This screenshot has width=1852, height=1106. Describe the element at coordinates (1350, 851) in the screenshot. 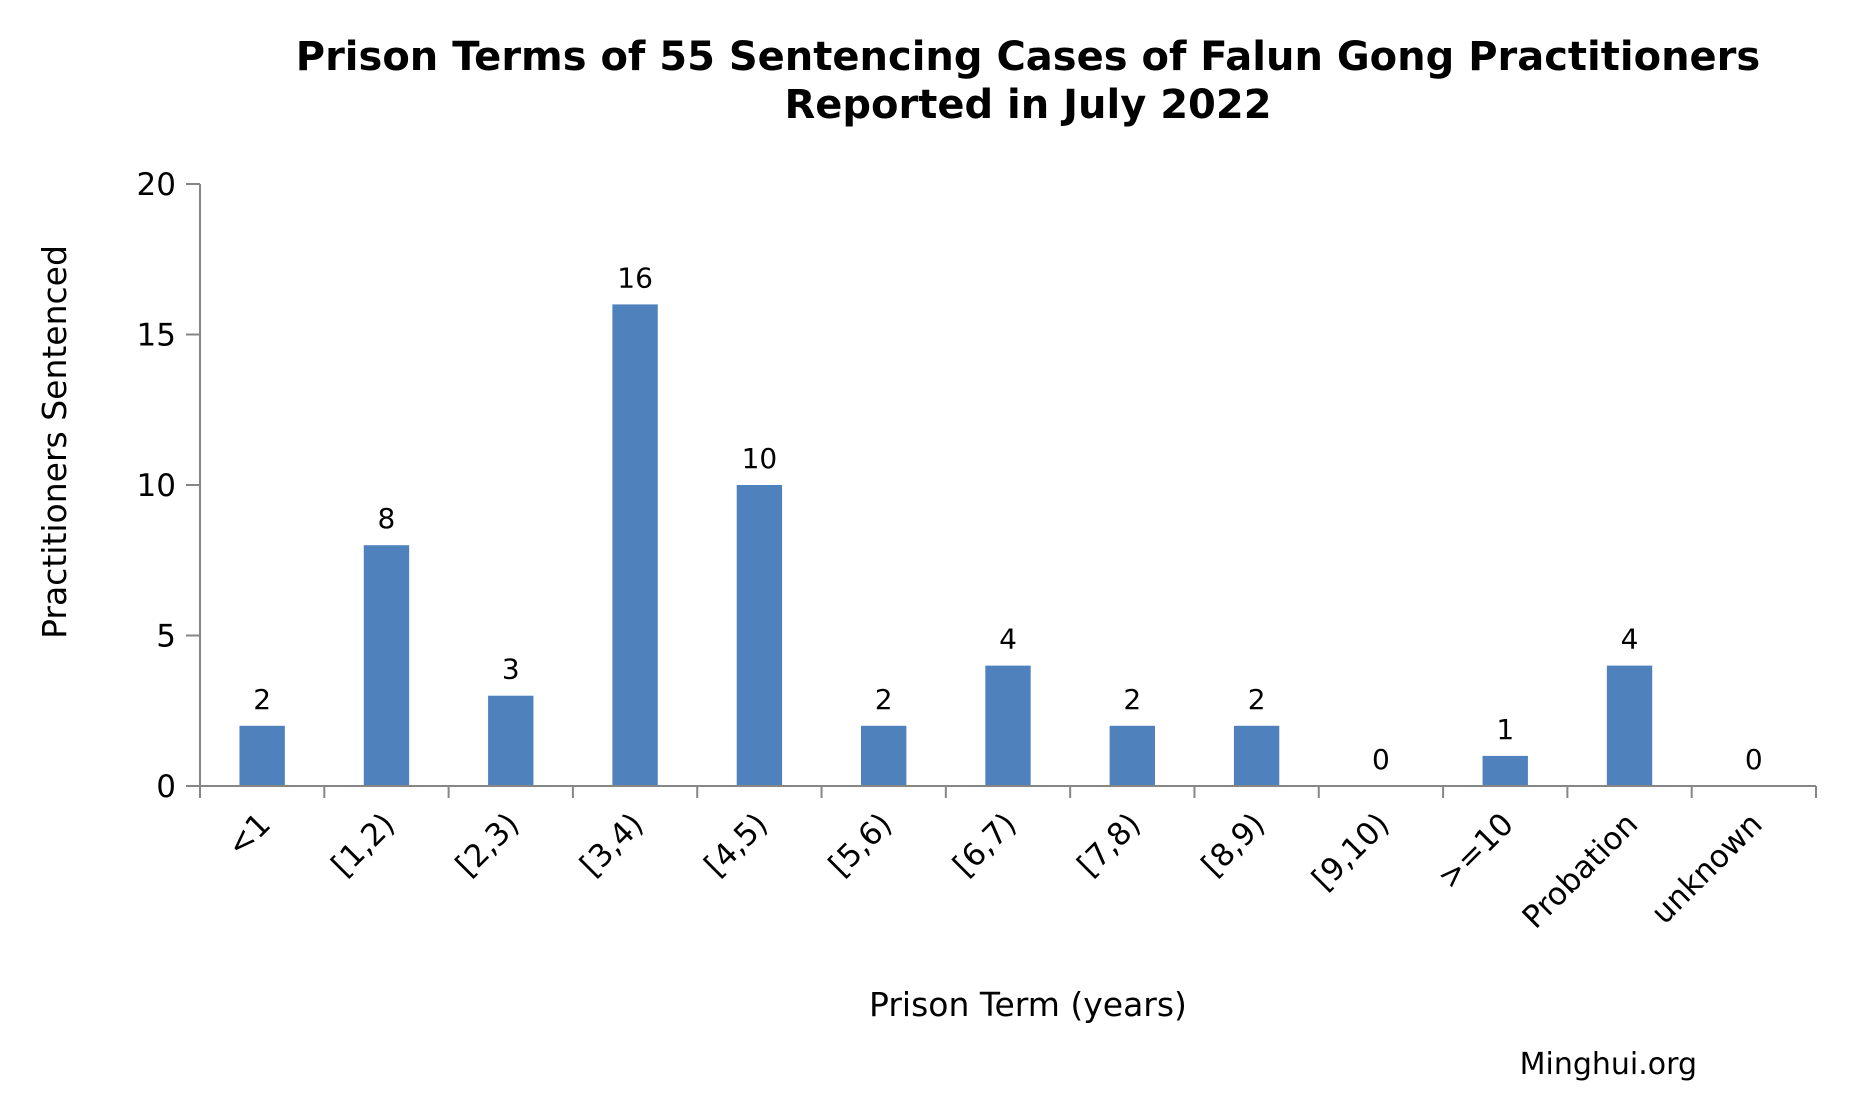

I see `x-tick-label: [9,10)` at that location.